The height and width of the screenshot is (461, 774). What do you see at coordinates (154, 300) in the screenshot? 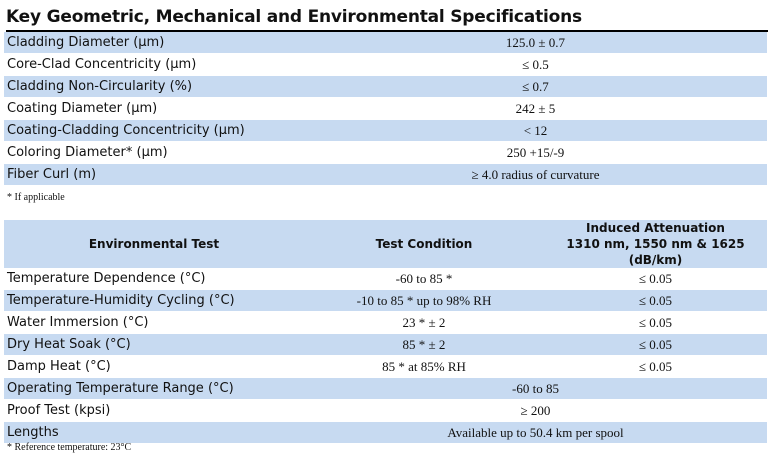
I see `env-test-label: Temperature-Humidity Cycling (°C)` at bounding box center [154, 300].